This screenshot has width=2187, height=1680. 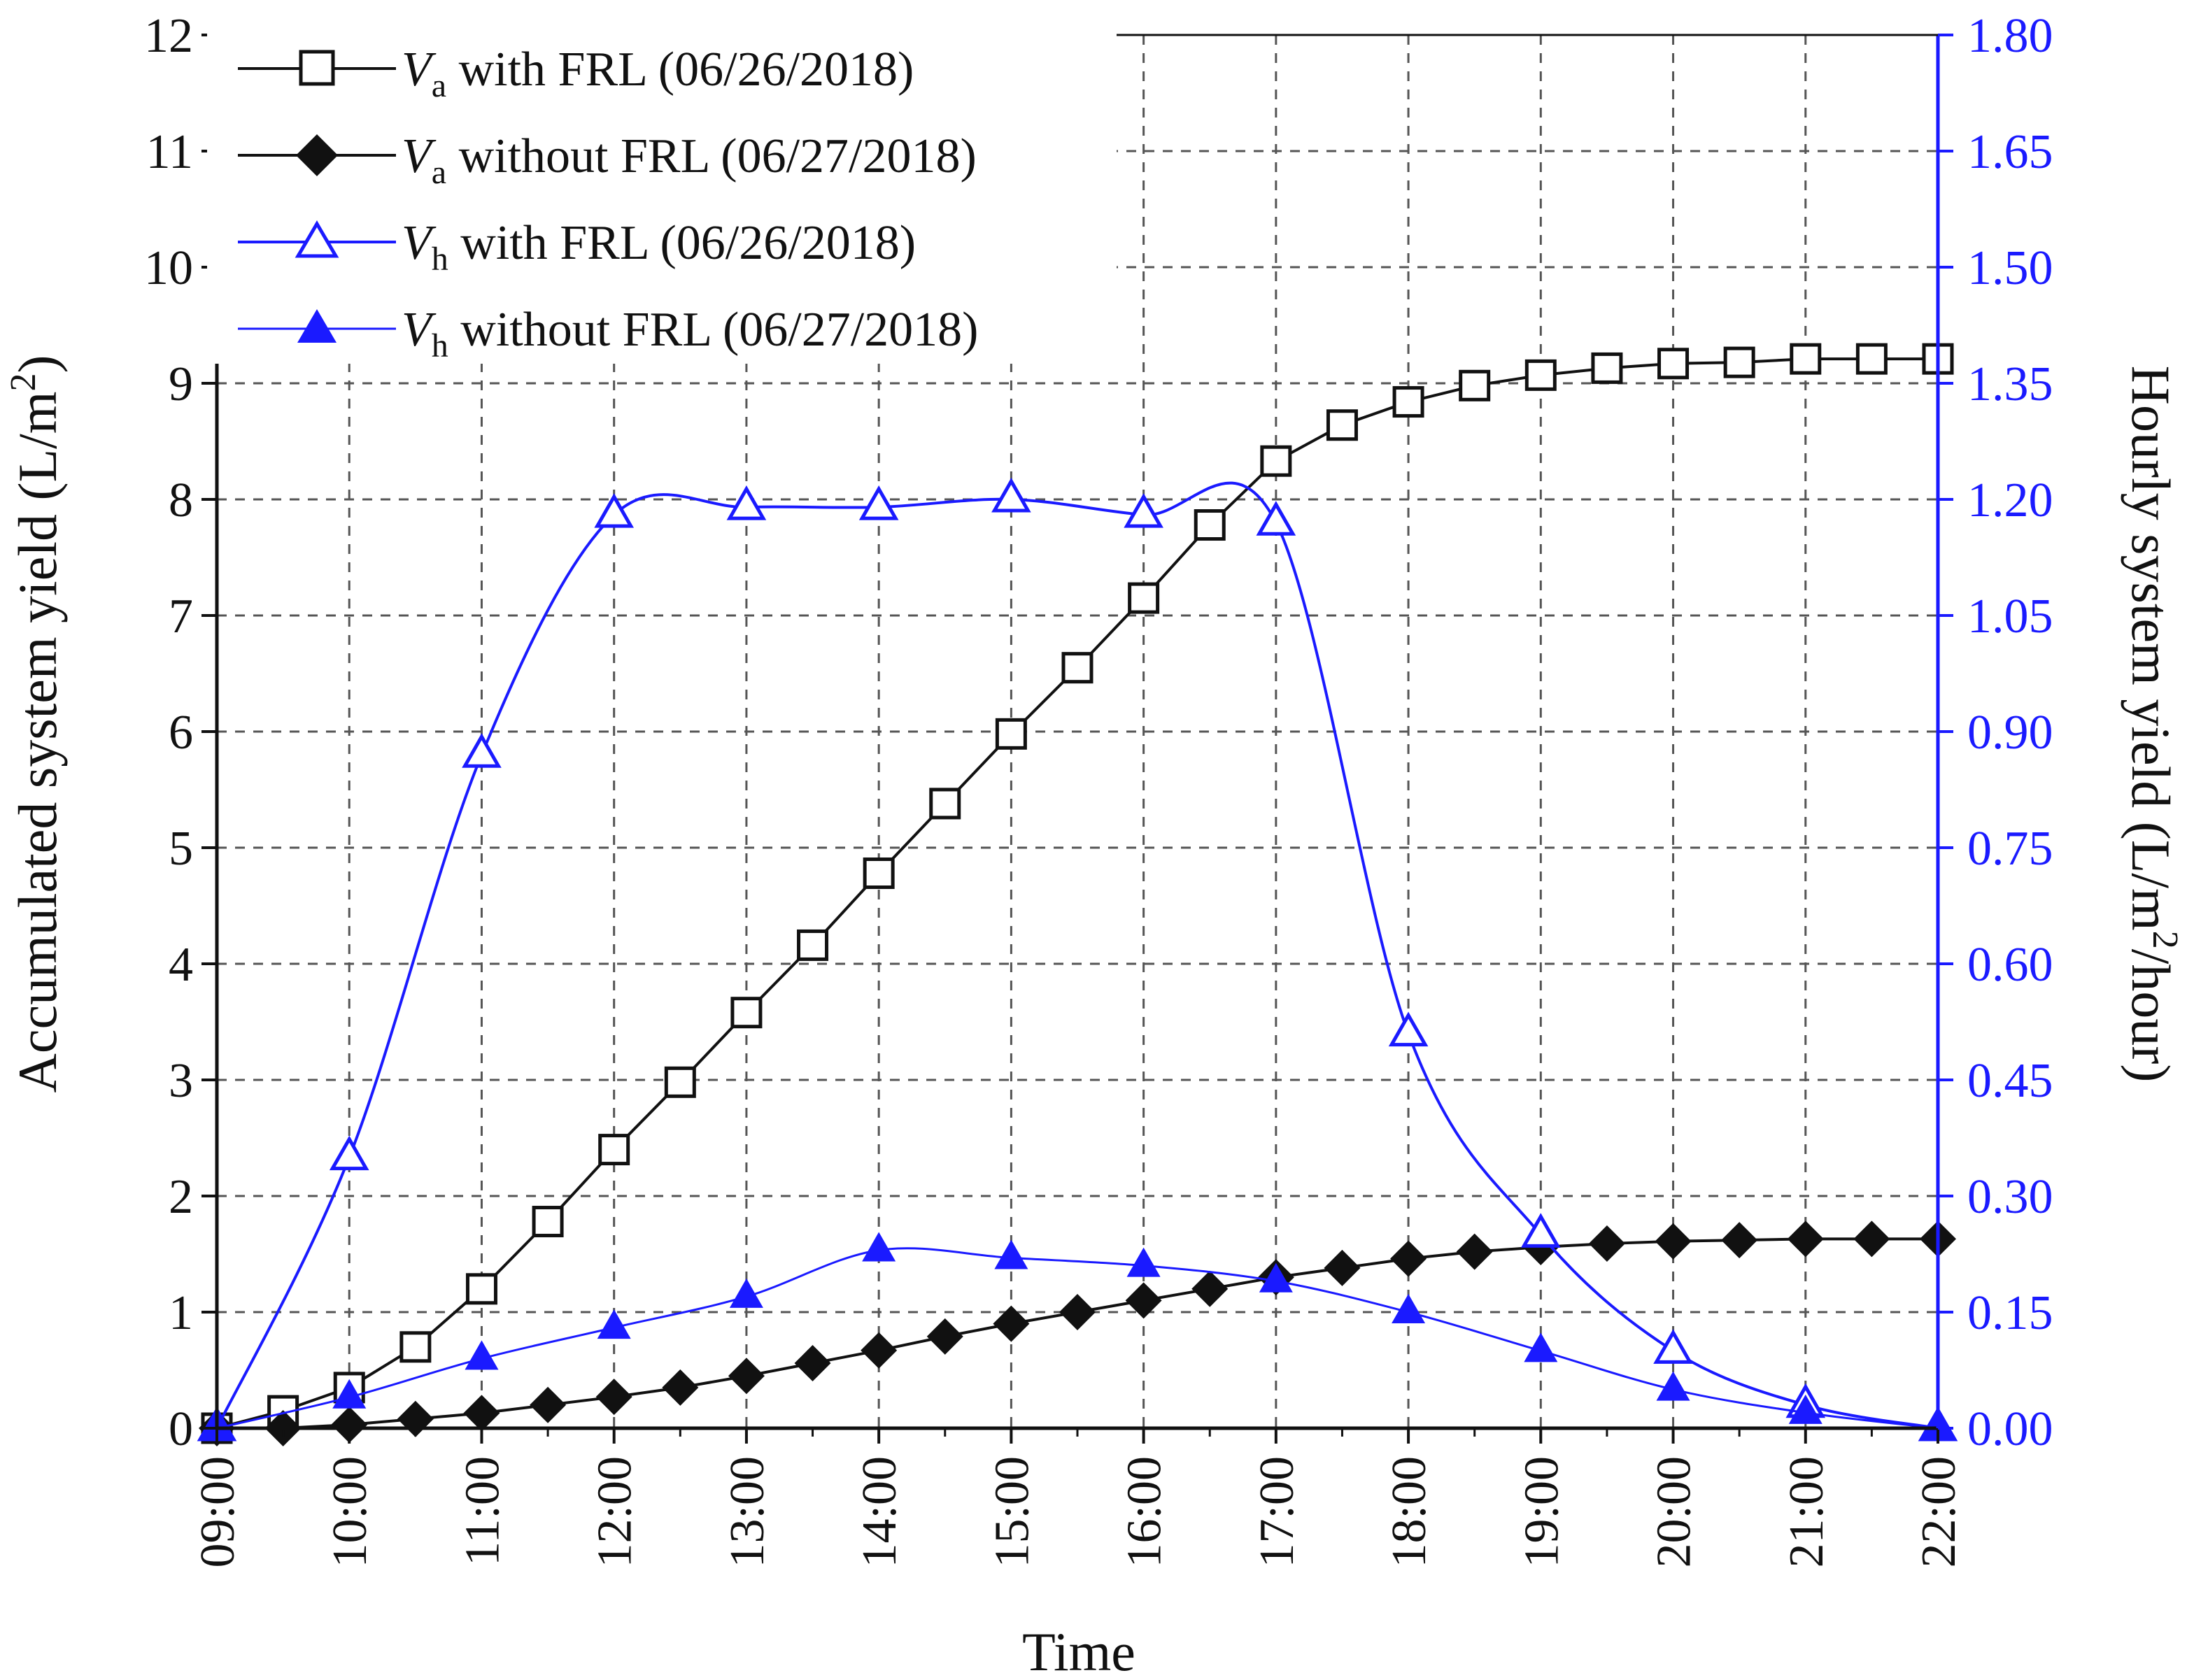 I want to click on y-left-tick-label: 2, so click(x=181, y=1197).